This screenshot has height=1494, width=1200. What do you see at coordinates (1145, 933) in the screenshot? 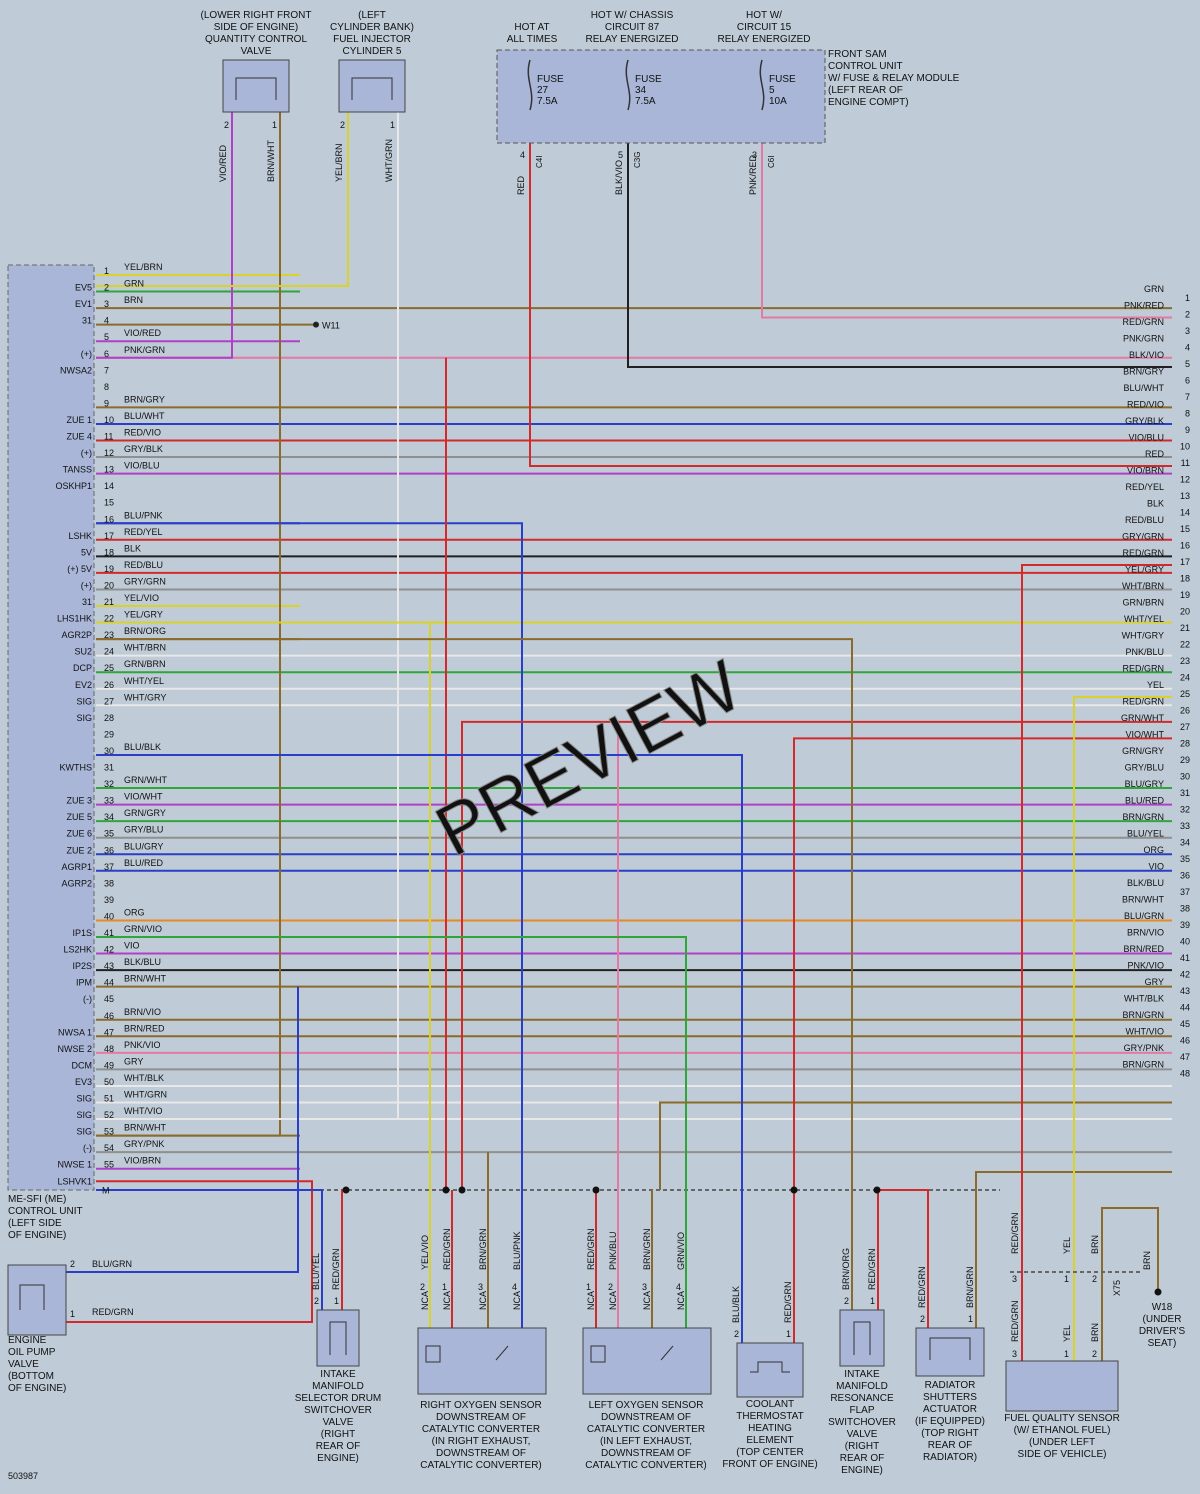
I see `right-wire-label: BRN/VIO` at bounding box center [1145, 933].